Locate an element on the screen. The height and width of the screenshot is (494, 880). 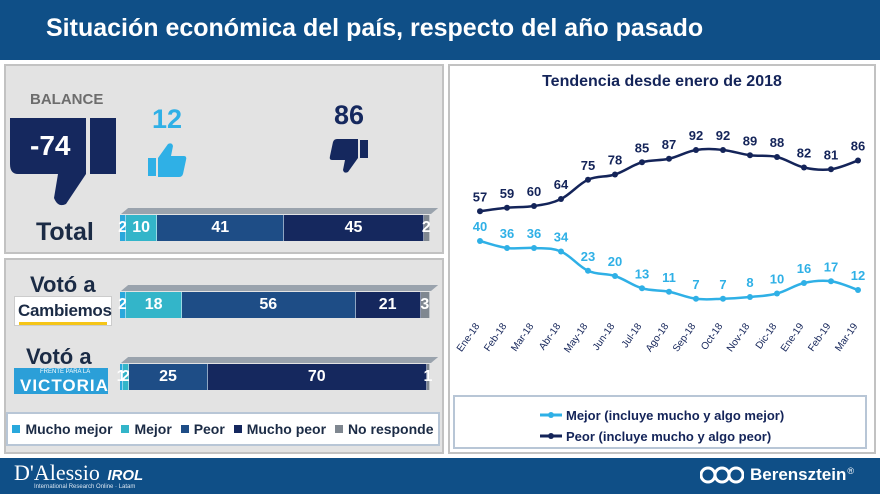
x-tick-label: Nov-18 is located at coordinates (739, 337).